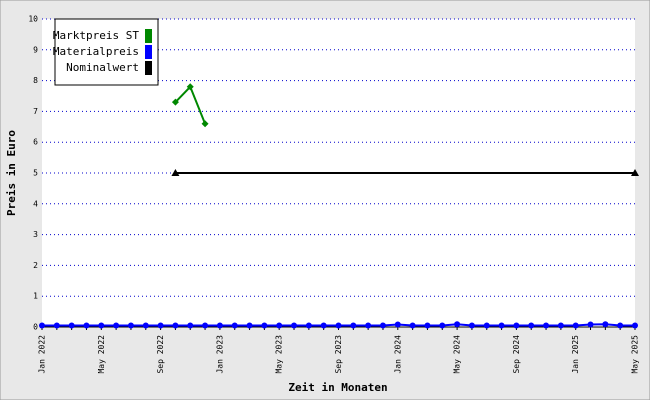 The height and width of the screenshot is (400, 650). I want to click on y-tick-label: 3, so click(35, 234).